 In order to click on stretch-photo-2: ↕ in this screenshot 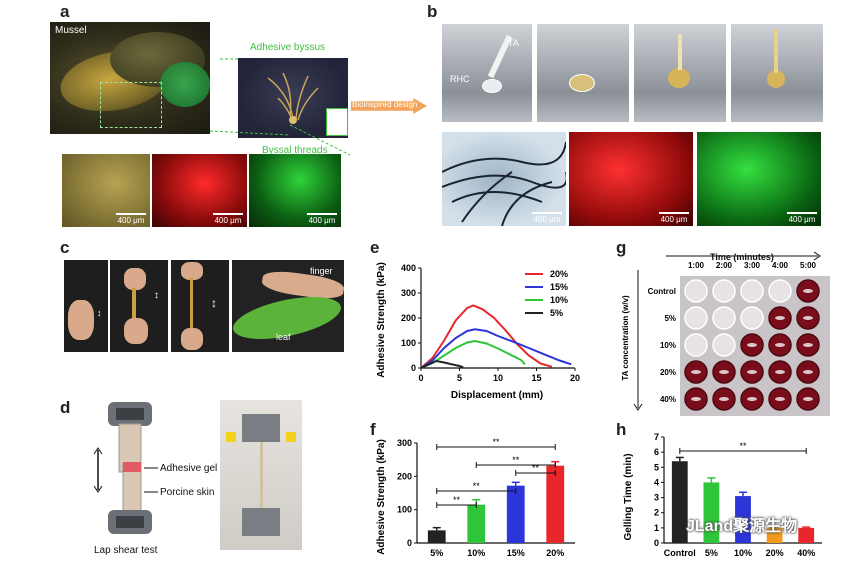, I will do `click(139, 306)`.